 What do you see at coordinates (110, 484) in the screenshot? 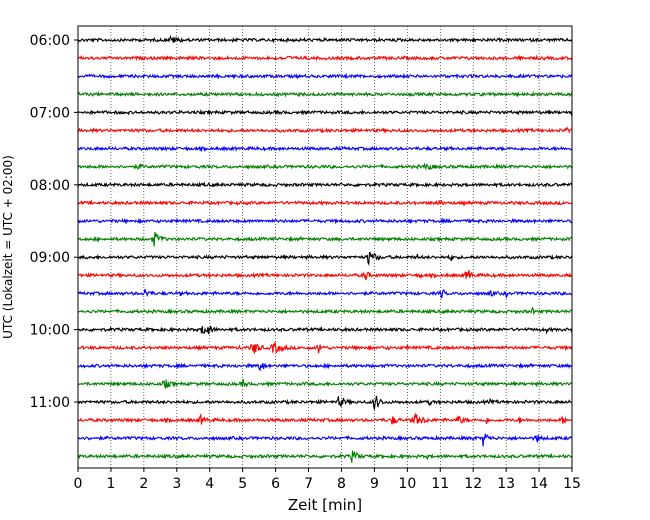
I see `x-tick-label: 1` at bounding box center [110, 484].